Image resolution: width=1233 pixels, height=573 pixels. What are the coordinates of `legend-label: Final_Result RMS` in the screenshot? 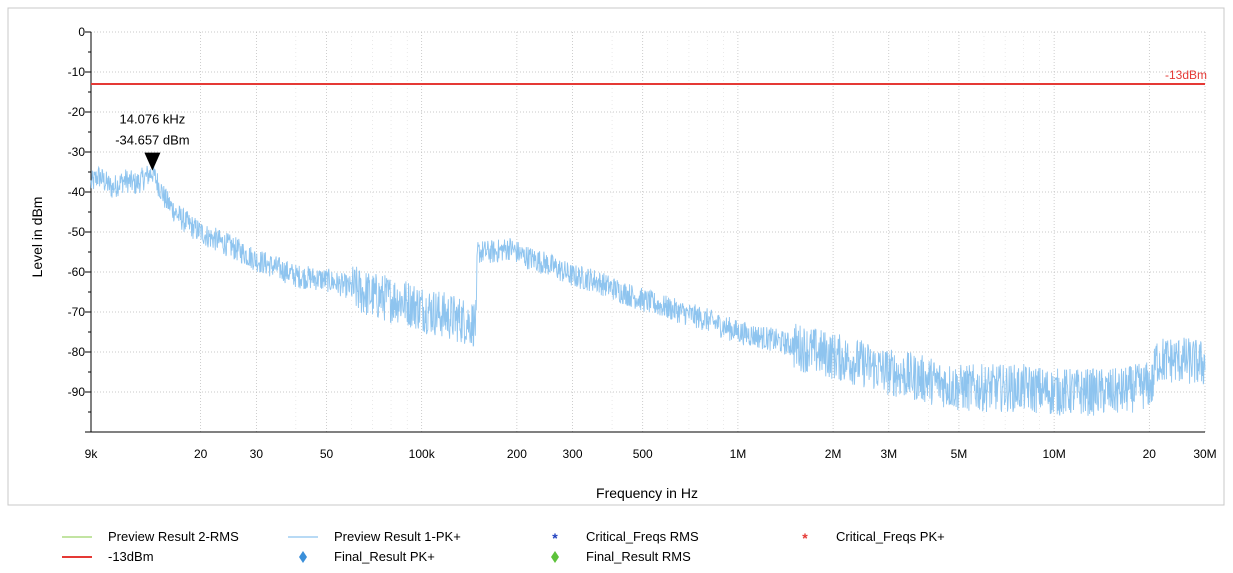 It's located at (638, 556).